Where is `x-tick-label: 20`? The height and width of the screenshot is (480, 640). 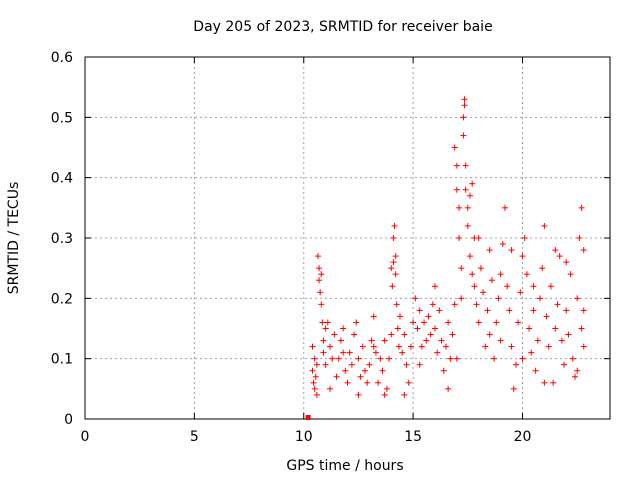
x-tick-label: 20 is located at coordinates (523, 437).